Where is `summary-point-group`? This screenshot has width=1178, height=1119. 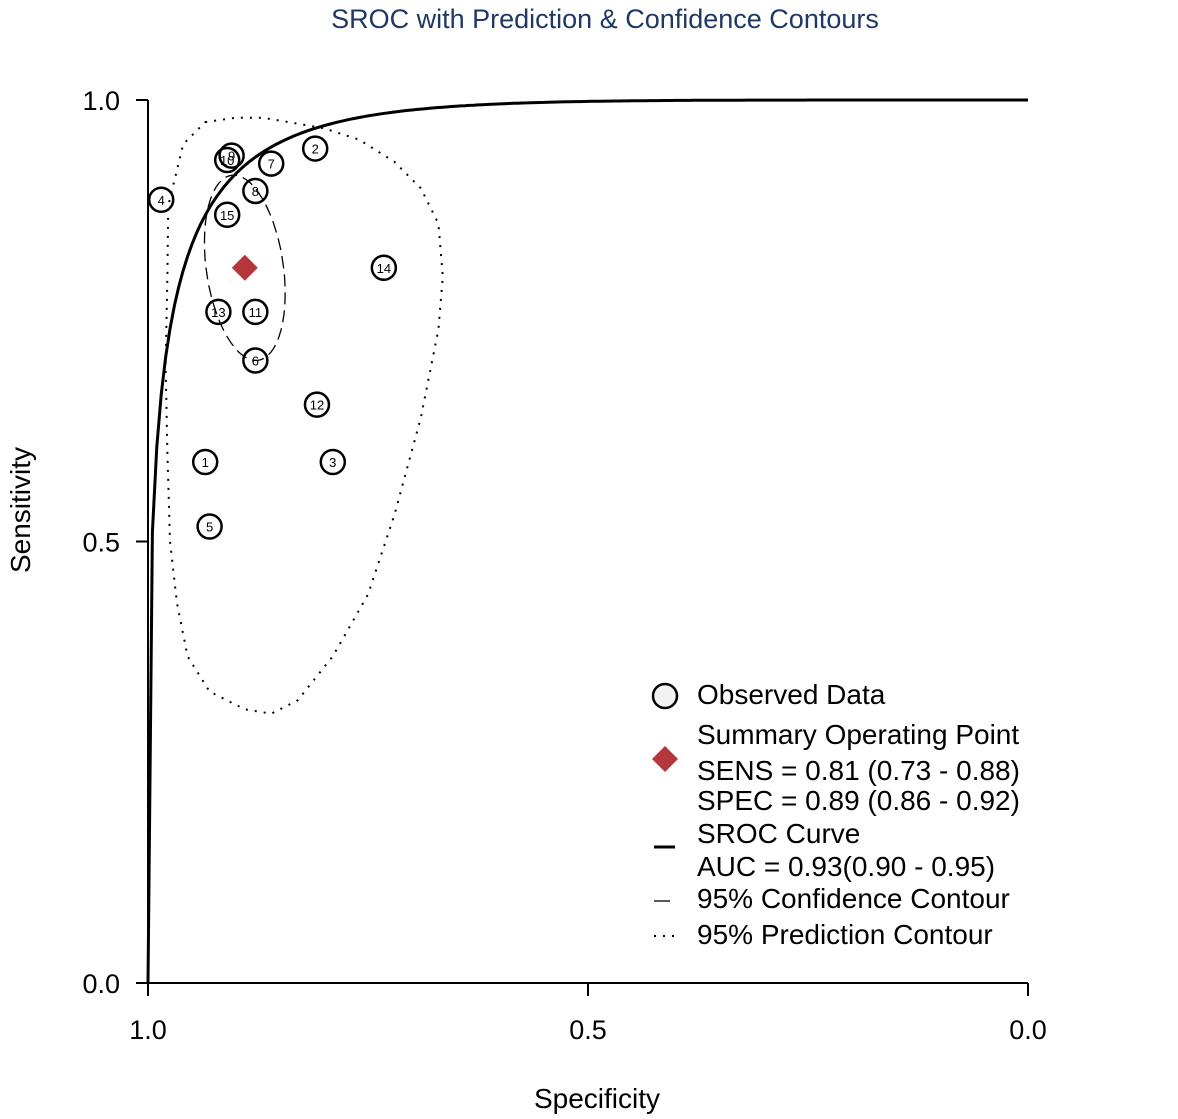
summary-point-group is located at coordinates (244, 267).